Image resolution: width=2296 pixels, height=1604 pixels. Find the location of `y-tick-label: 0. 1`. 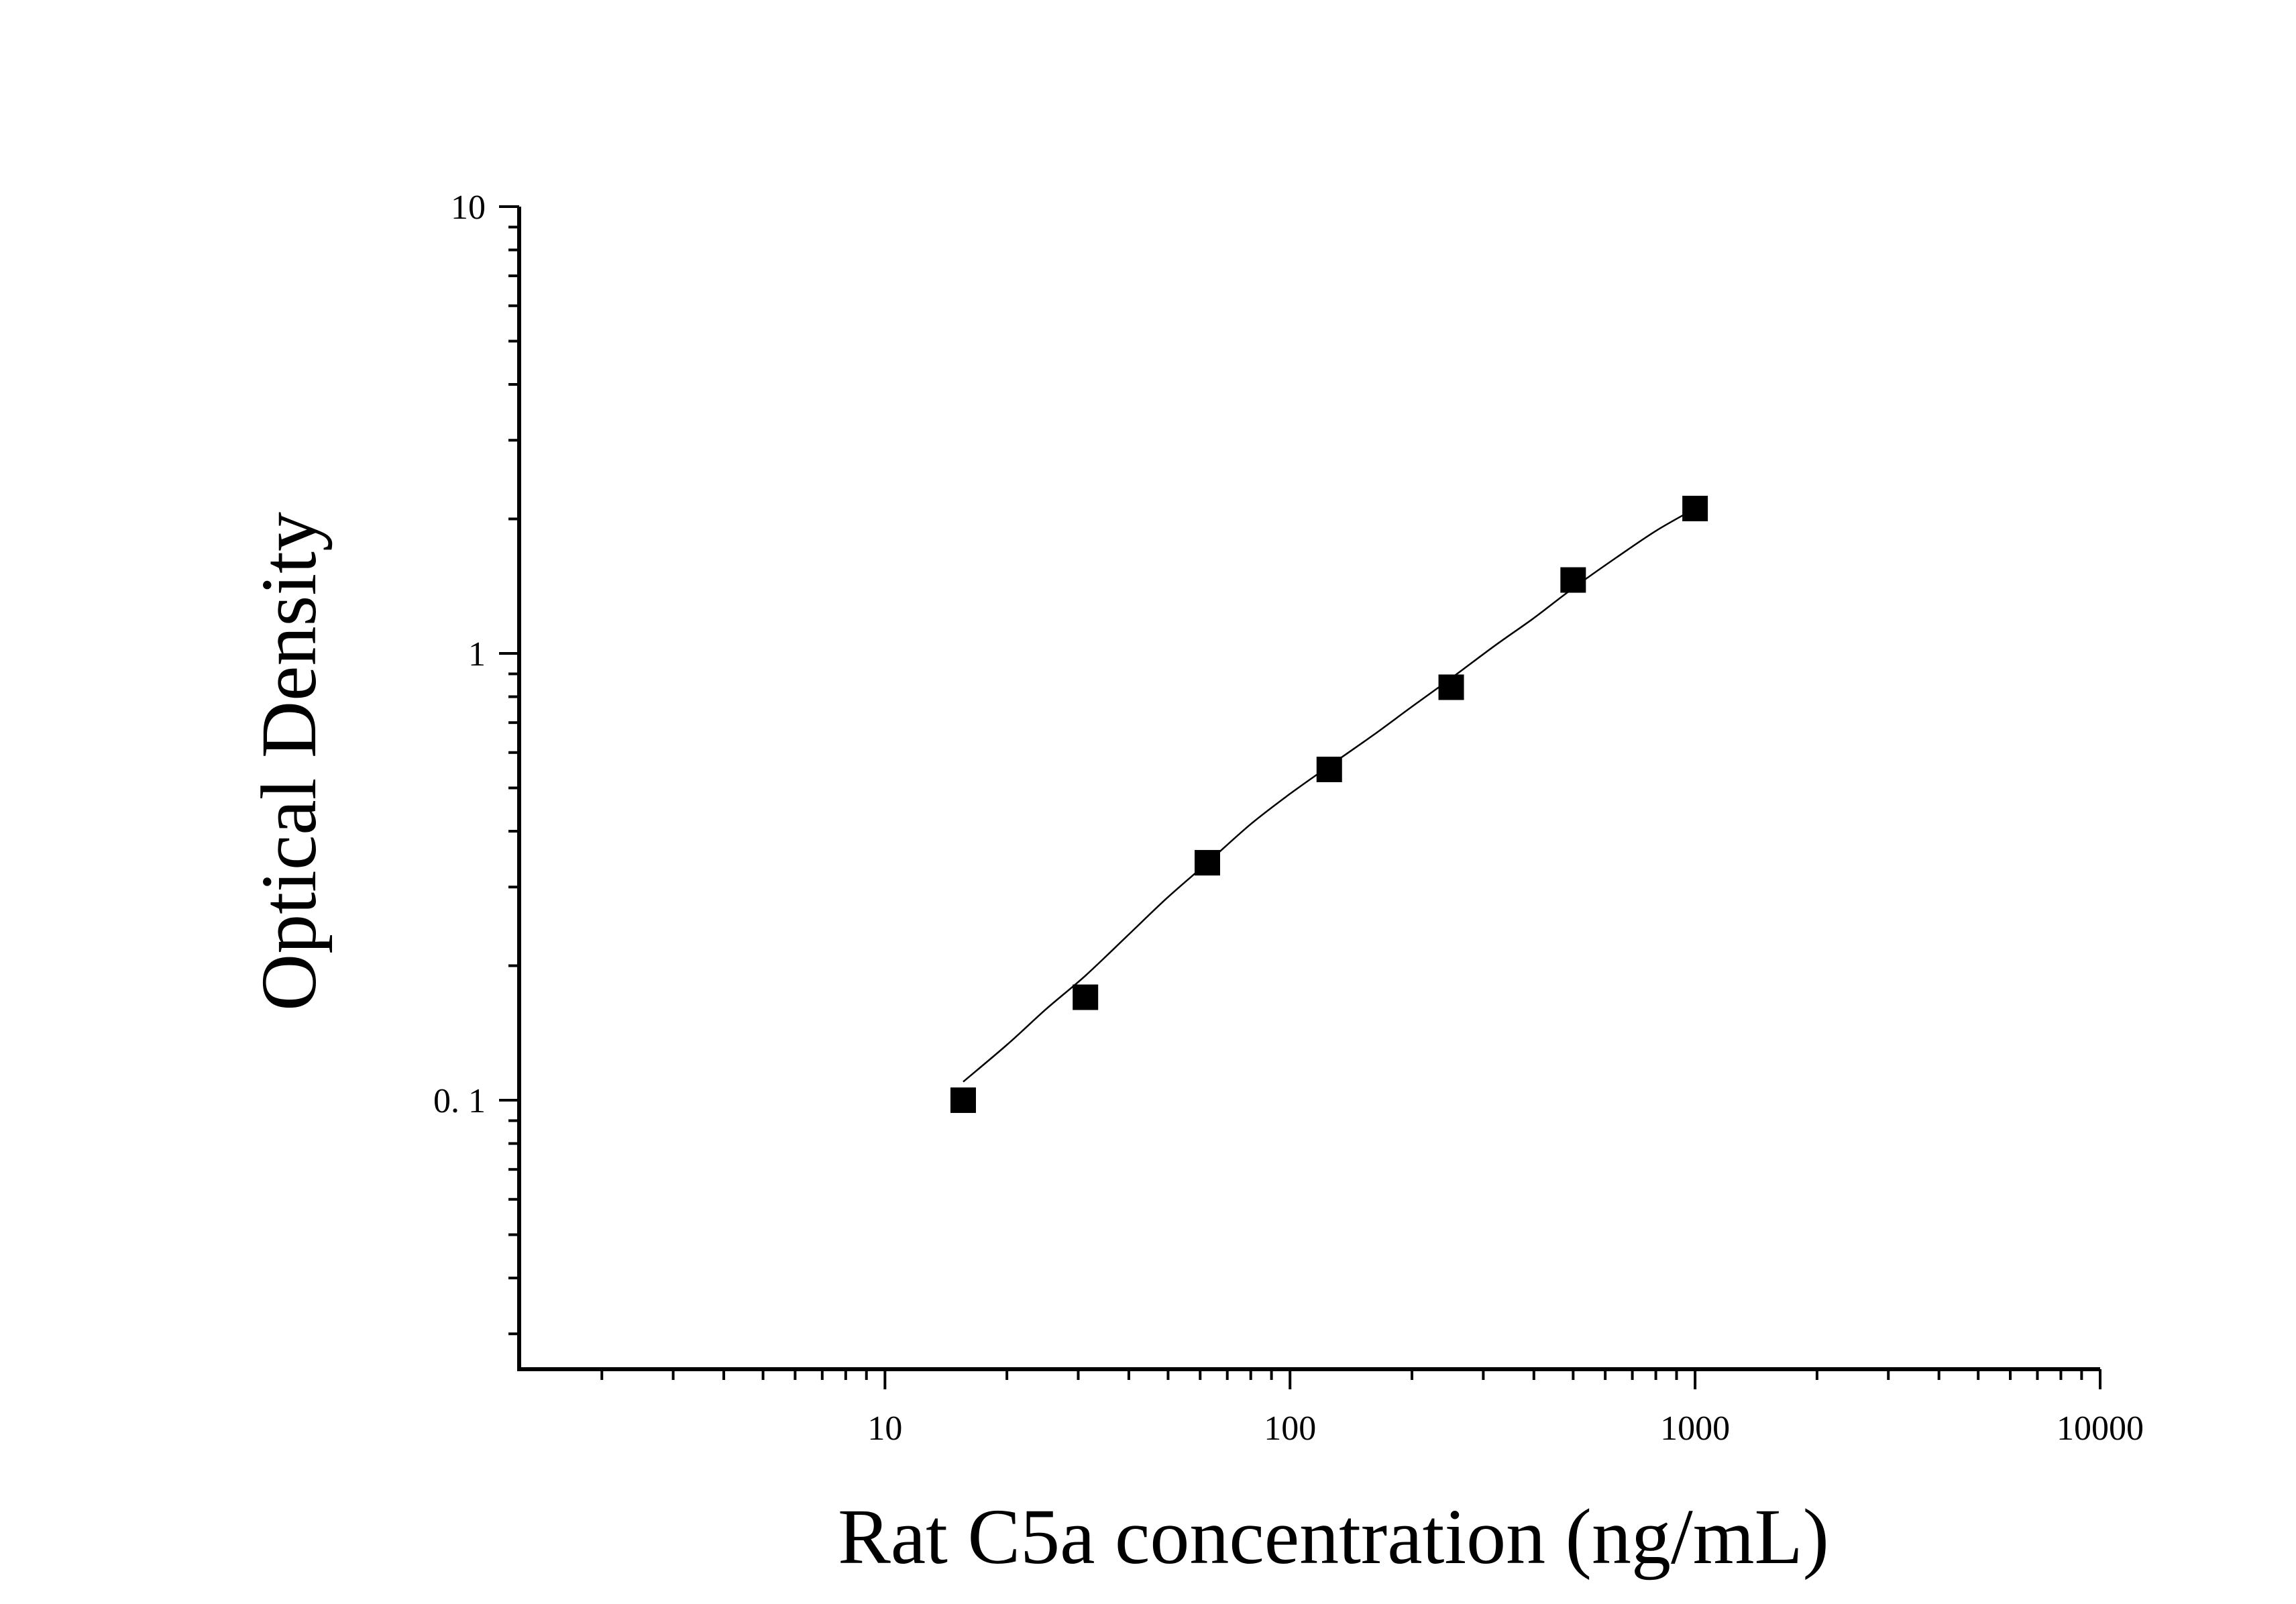

y-tick-label: 0. 1 is located at coordinates (459, 1101).